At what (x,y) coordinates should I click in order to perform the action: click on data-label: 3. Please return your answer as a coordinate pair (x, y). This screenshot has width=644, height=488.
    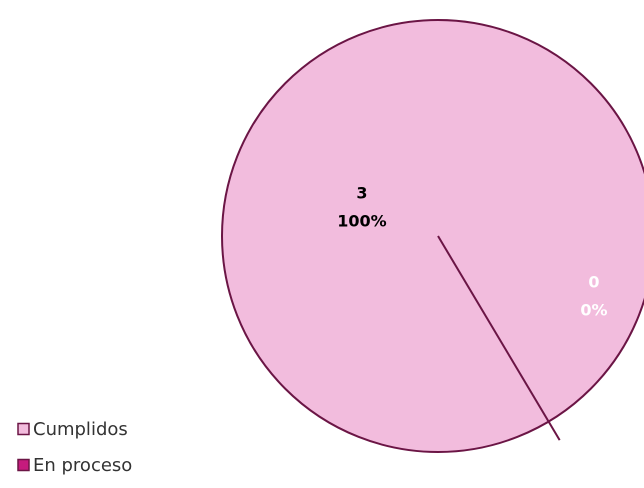
    Looking at the image, I should click on (361, 193).